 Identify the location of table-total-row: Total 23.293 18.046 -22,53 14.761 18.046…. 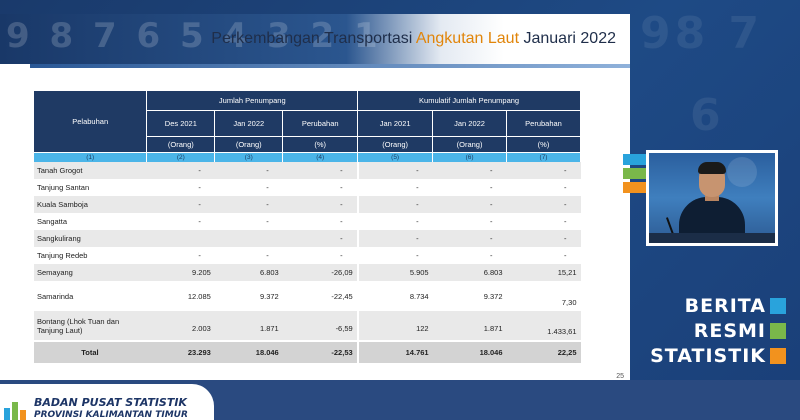
(307, 351).